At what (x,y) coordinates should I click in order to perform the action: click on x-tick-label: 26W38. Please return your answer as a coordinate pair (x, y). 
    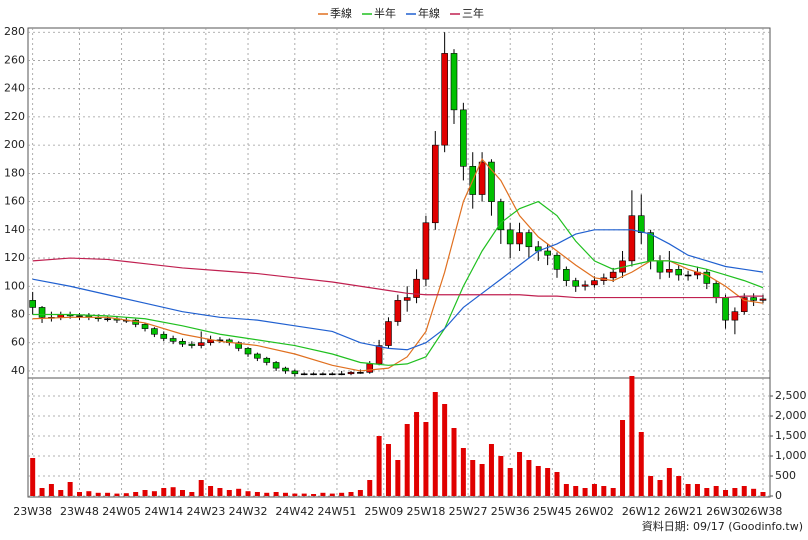
    Looking at the image, I should click on (763, 511).